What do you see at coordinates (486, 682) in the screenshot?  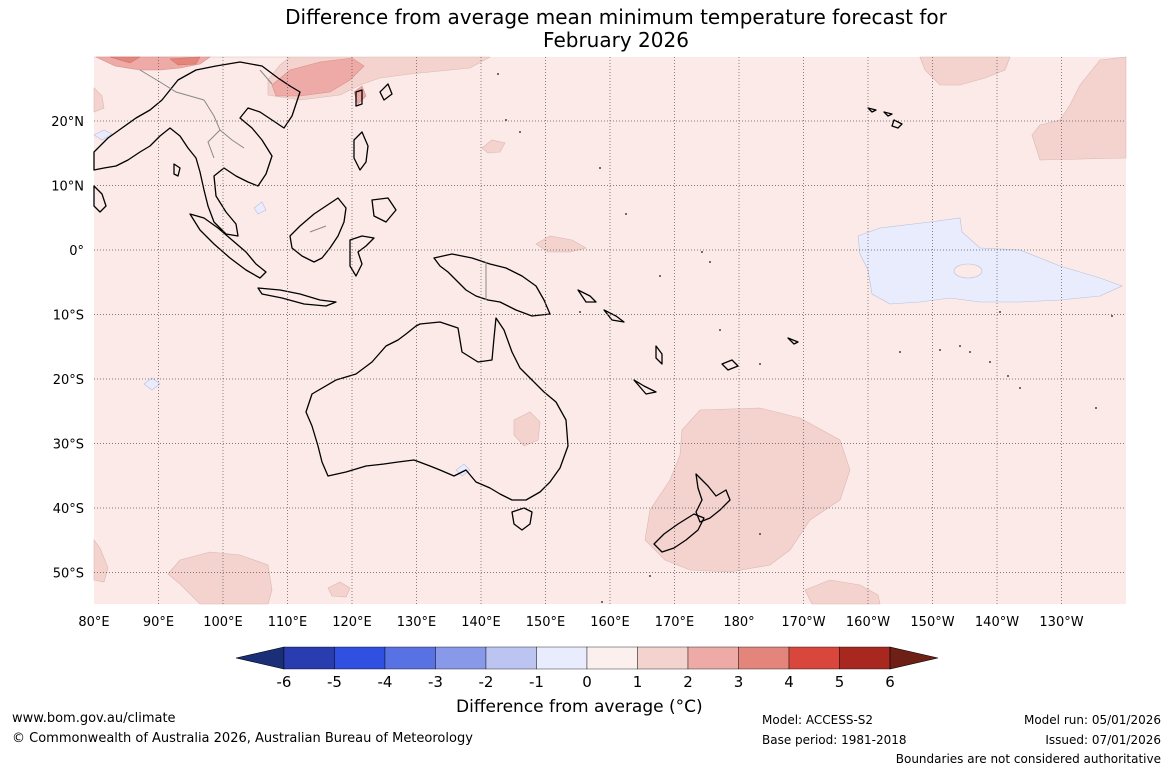 I see `colorbar-tick-label: -2` at bounding box center [486, 682].